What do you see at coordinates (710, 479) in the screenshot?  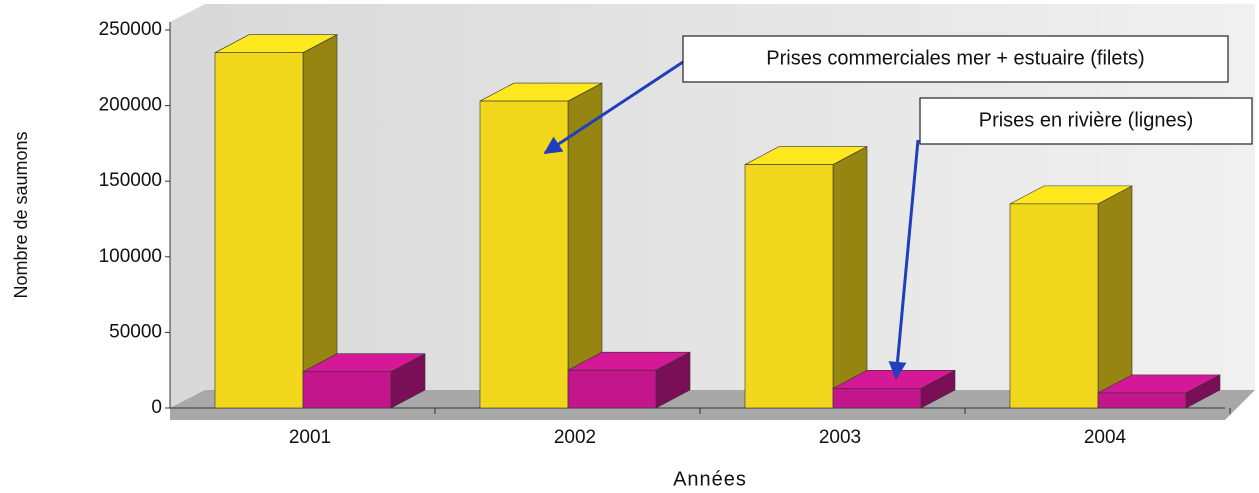 I see `x-axis-title: Années` at bounding box center [710, 479].